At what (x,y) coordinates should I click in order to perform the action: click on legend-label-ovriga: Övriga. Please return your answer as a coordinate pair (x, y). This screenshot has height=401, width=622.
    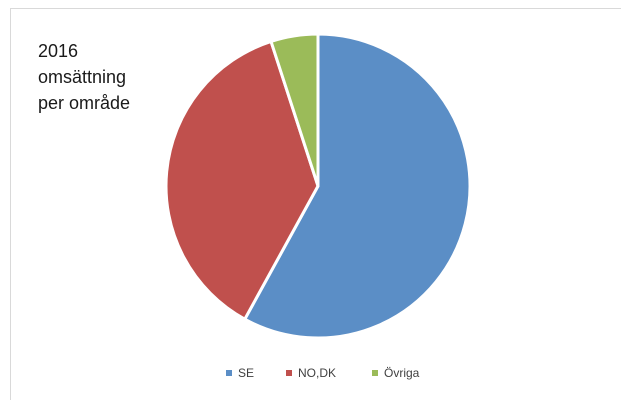
    Looking at the image, I should click on (402, 373).